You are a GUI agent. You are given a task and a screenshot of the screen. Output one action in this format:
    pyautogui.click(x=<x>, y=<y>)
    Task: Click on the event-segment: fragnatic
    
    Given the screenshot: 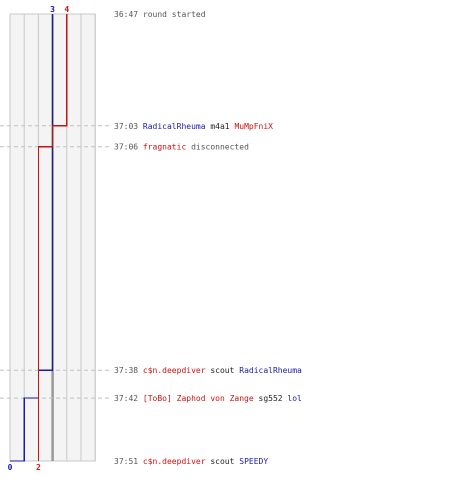 What is the action you would take?
    pyautogui.click(x=162, y=147)
    